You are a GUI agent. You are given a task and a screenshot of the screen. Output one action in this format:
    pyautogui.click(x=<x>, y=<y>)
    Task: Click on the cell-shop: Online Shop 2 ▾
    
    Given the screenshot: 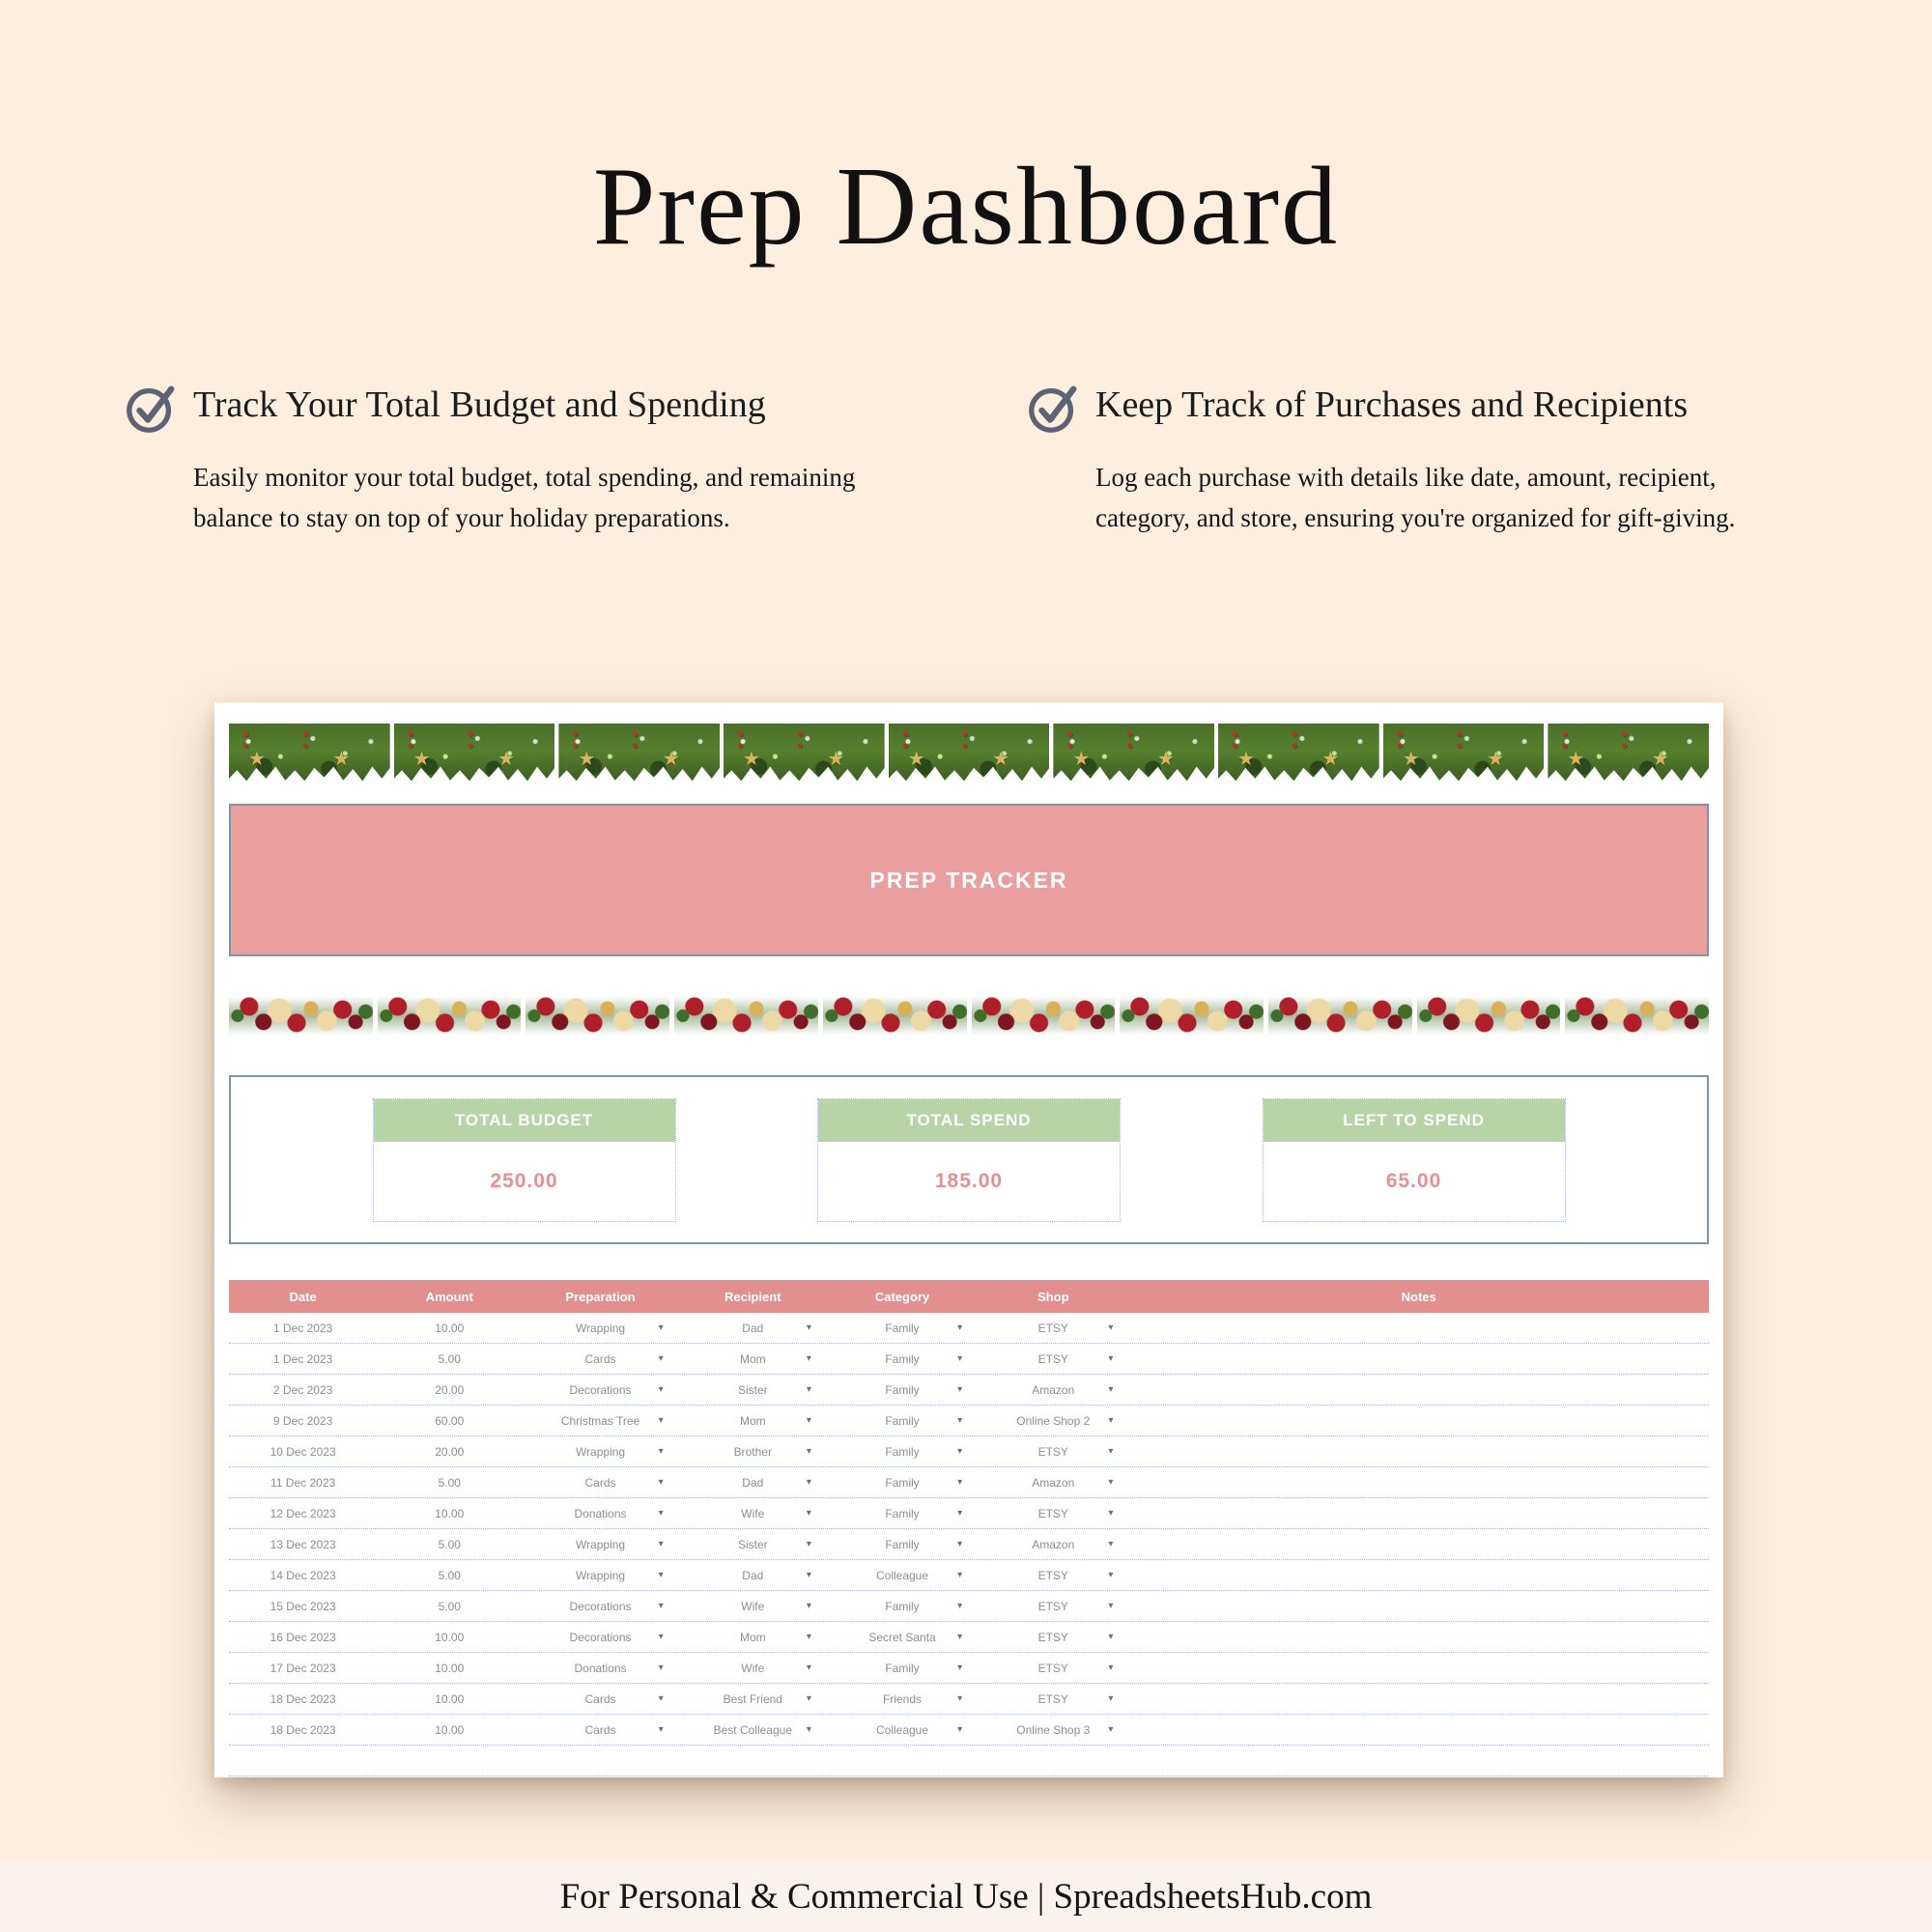 What is the action you would take?
    pyautogui.click(x=1053, y=1421)
    